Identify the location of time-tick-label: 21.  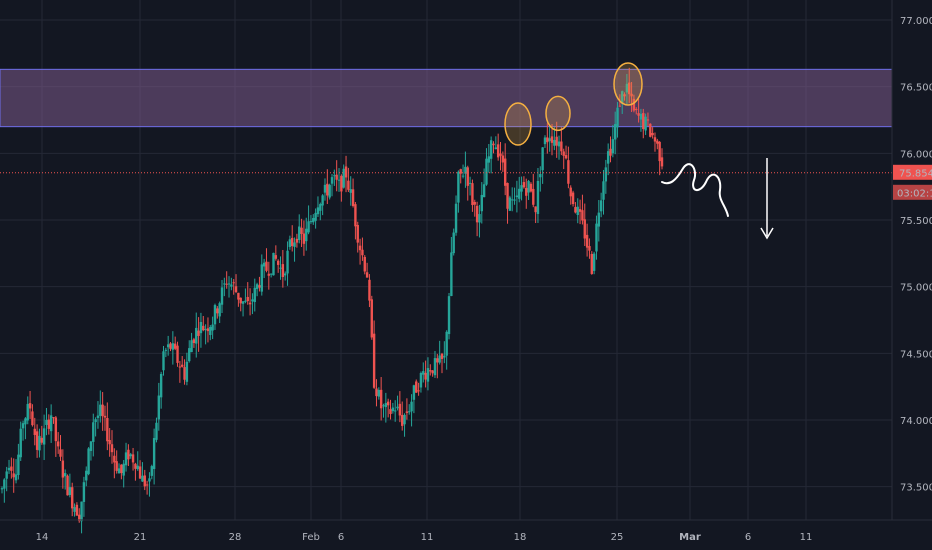
(140, 537).